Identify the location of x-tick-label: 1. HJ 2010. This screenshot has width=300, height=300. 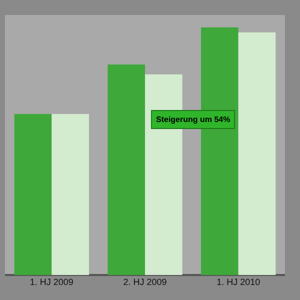
(238, 282).